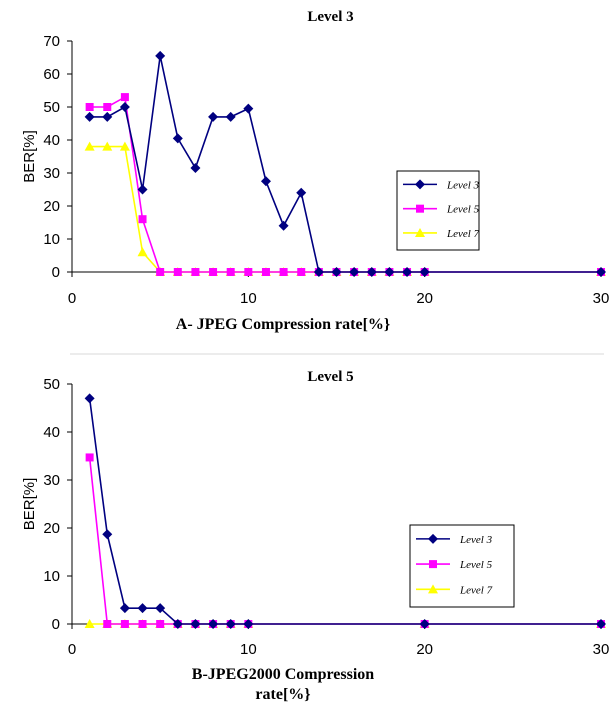  What do you see at coordinates (330, 17) in the screenshot?
I see `chart-title: Level 3` at bounding box center [330, 17].